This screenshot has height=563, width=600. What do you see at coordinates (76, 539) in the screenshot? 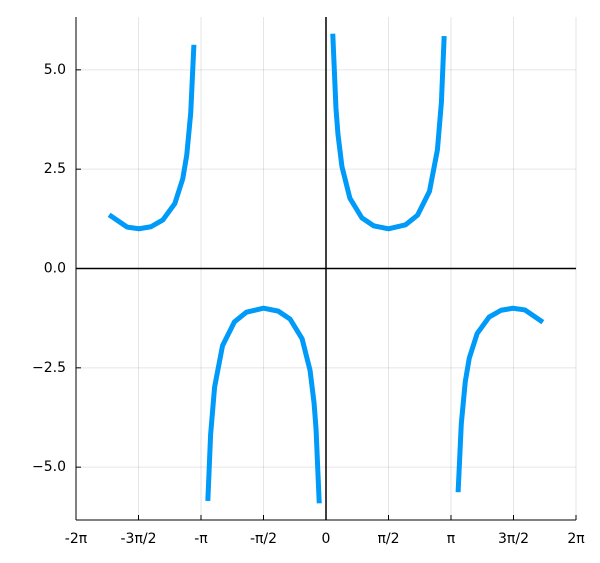
I see `x-tick-label: -2π` at bounding box center [76, 539].